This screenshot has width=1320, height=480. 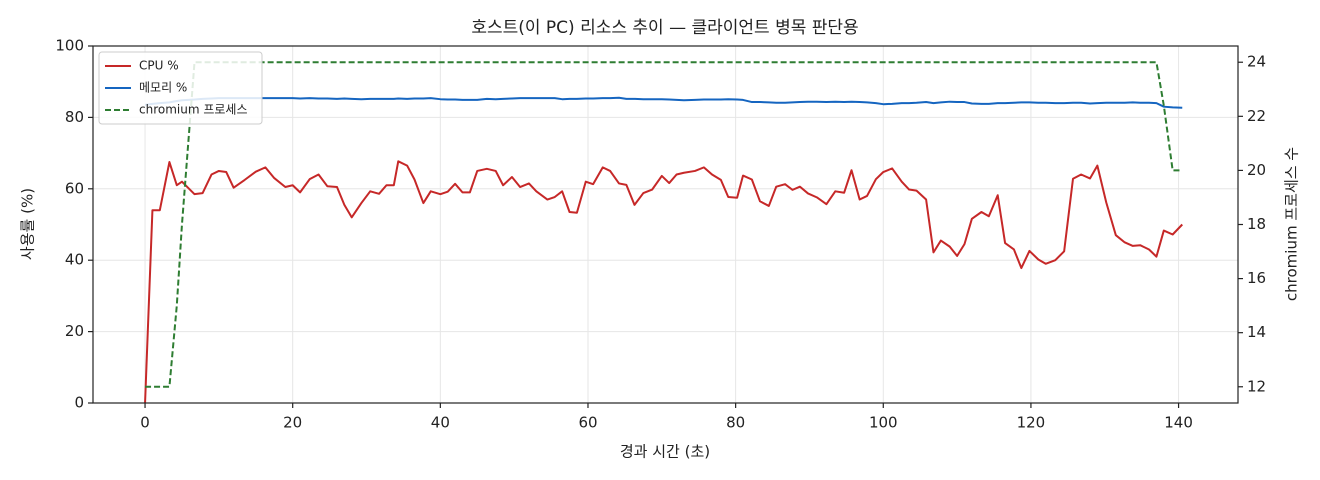 I want to click on y2-axis-label: chromium 프로세스 수, so click(x=1292, y=224).